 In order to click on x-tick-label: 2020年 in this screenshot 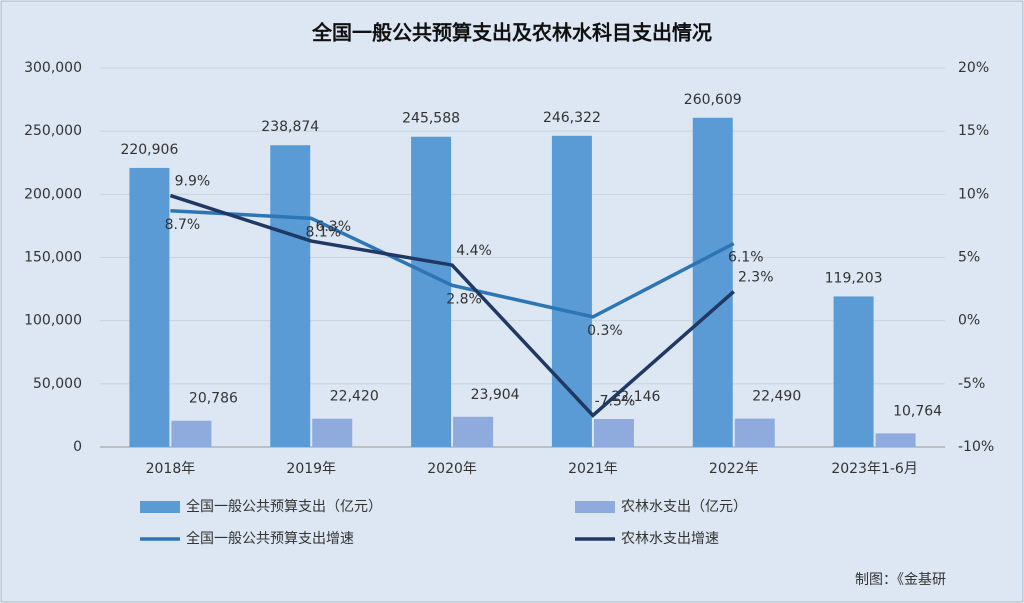, I will do `click(452, 469)`.